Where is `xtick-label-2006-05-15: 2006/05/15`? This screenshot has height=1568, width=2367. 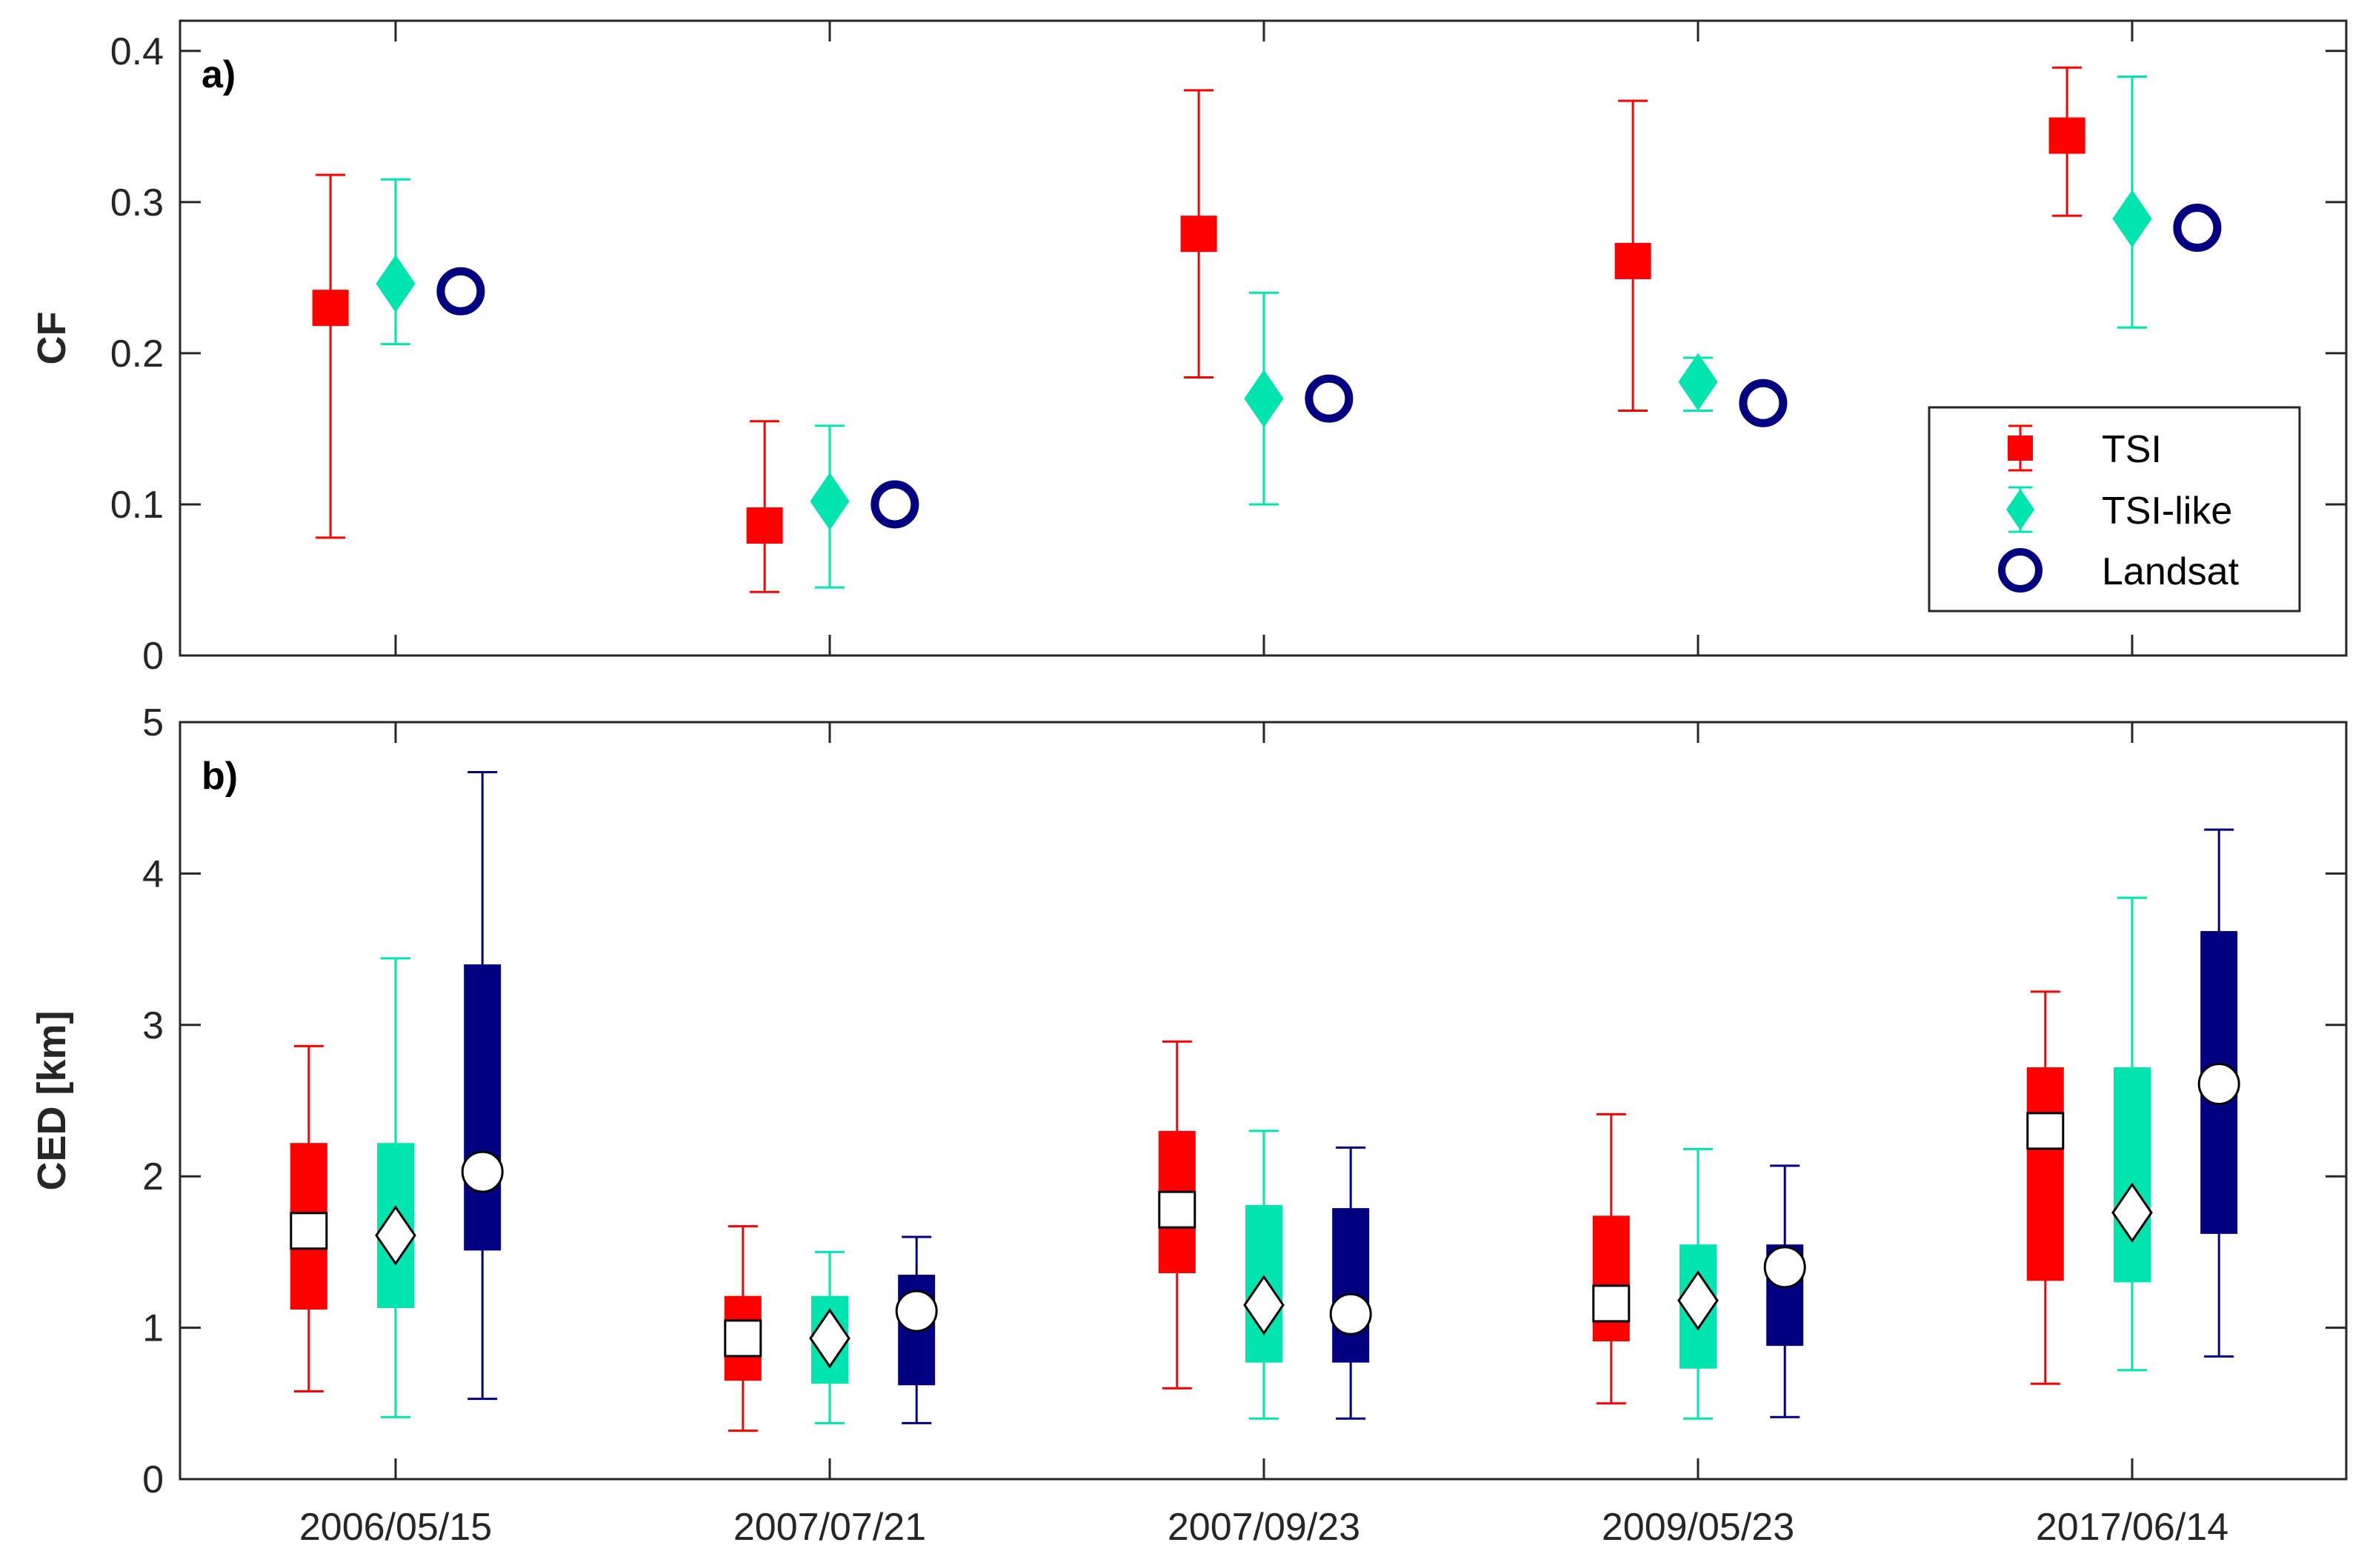 xtick-label-2006-05-15: 2006/05/15 is located at coordinates (395, 1528).